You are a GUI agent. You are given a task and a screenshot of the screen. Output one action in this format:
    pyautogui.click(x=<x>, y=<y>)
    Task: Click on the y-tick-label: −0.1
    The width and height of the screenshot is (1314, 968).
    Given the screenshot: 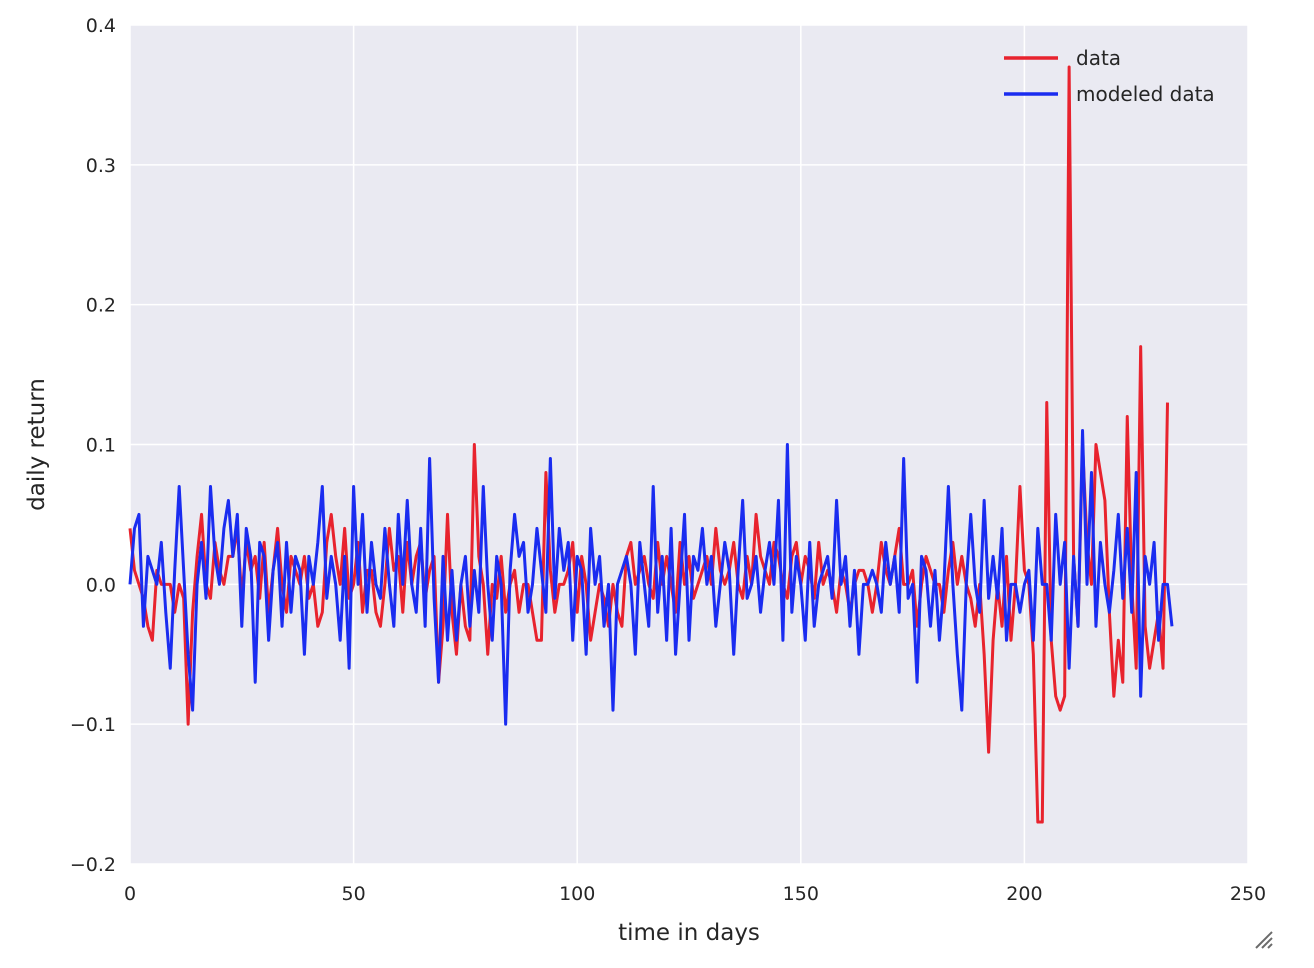 What is the action you would take?
    pyautogui.click(x=93, y=725)
    